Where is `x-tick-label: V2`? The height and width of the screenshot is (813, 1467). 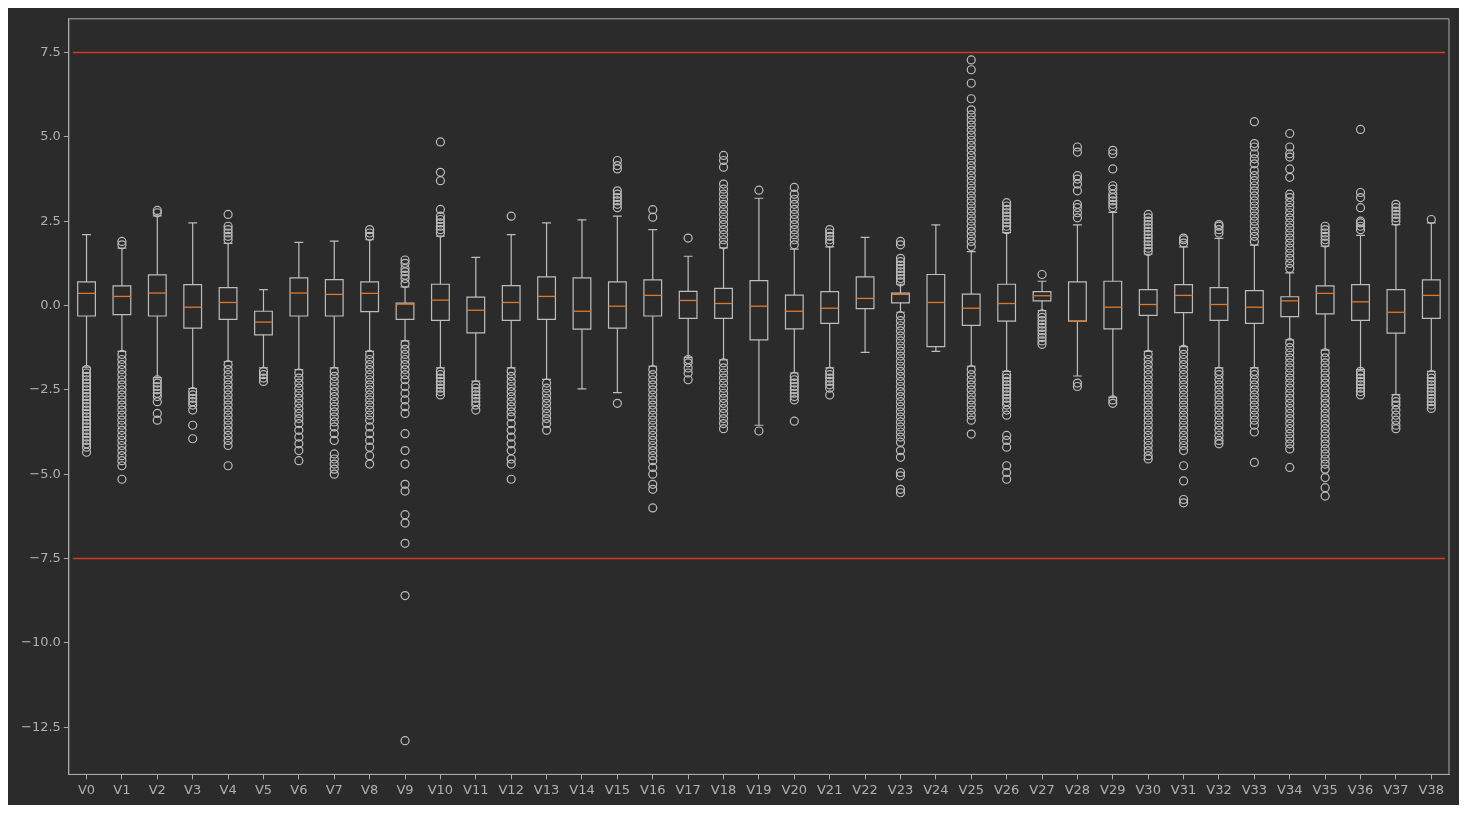 x-tick-label: V2 is located at coordinates (157, 789).